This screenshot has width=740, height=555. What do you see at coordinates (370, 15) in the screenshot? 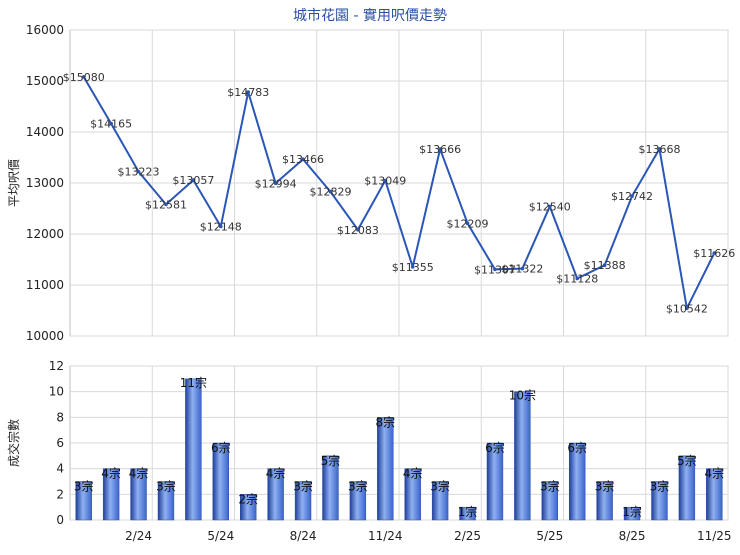
I see `chart-title: 城市花園 - 實用呎價走勢` at bounding box center [370, 15].